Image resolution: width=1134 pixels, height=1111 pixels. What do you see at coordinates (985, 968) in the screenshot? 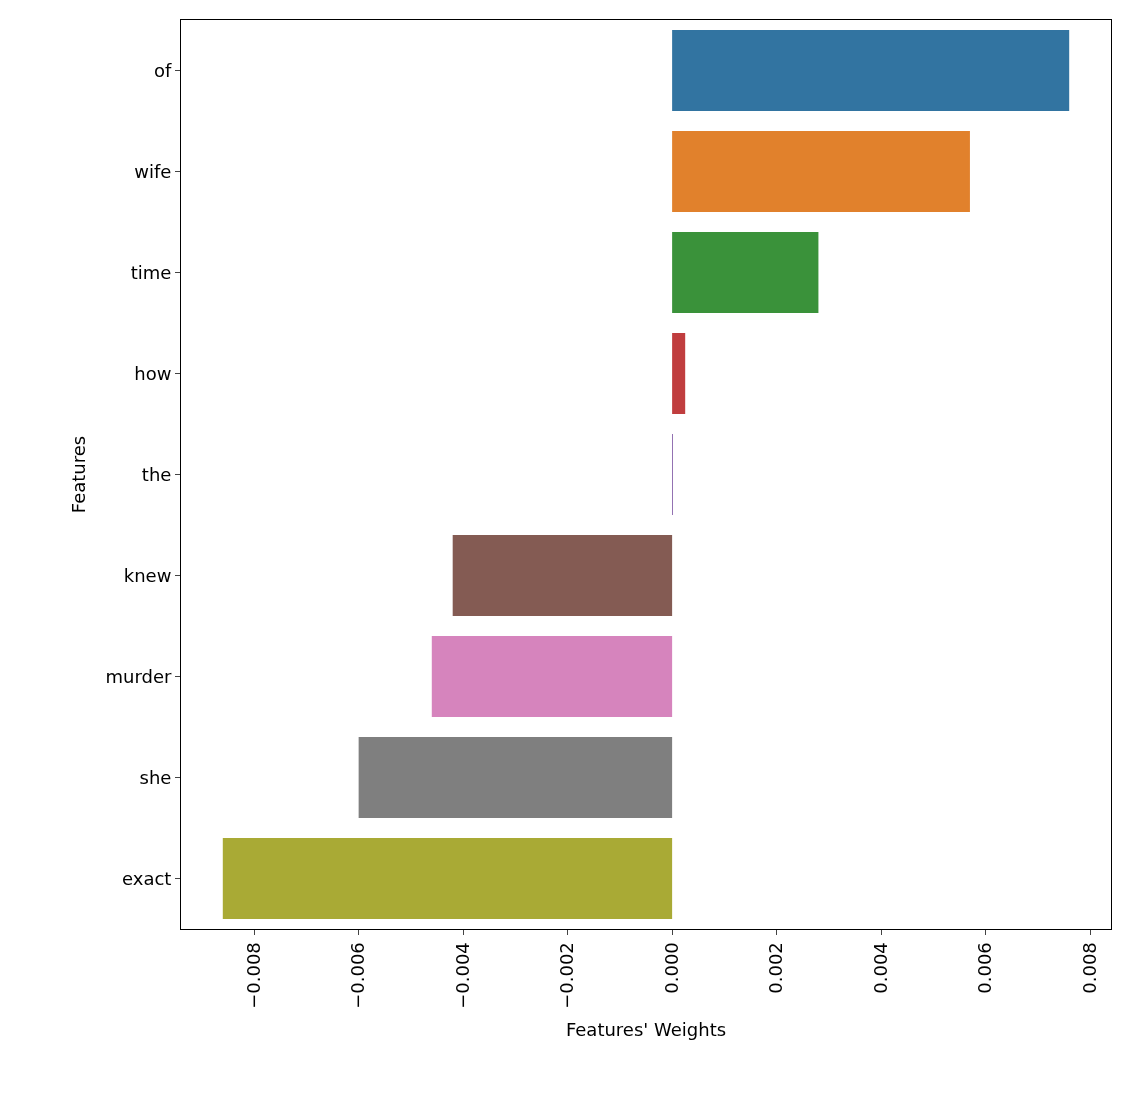
I see `x-tick-label: 0.006` at bounding box center [985, 968].